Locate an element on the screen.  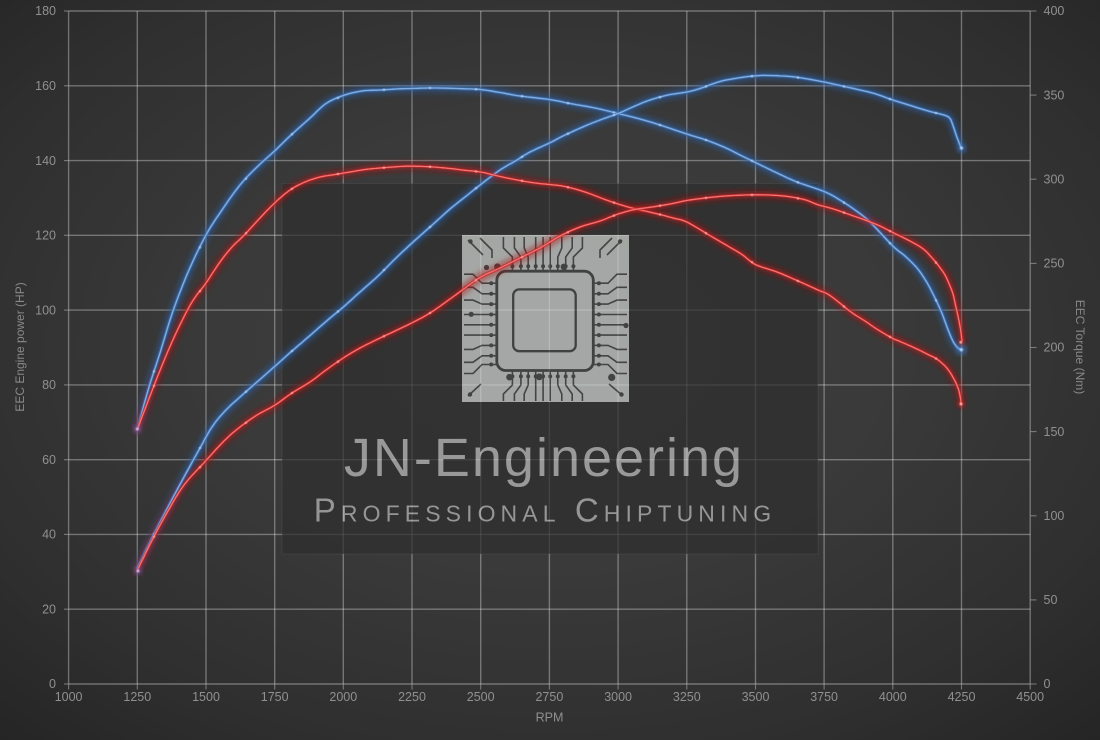
svg-text: 180 is located at coordinates (45, 11).